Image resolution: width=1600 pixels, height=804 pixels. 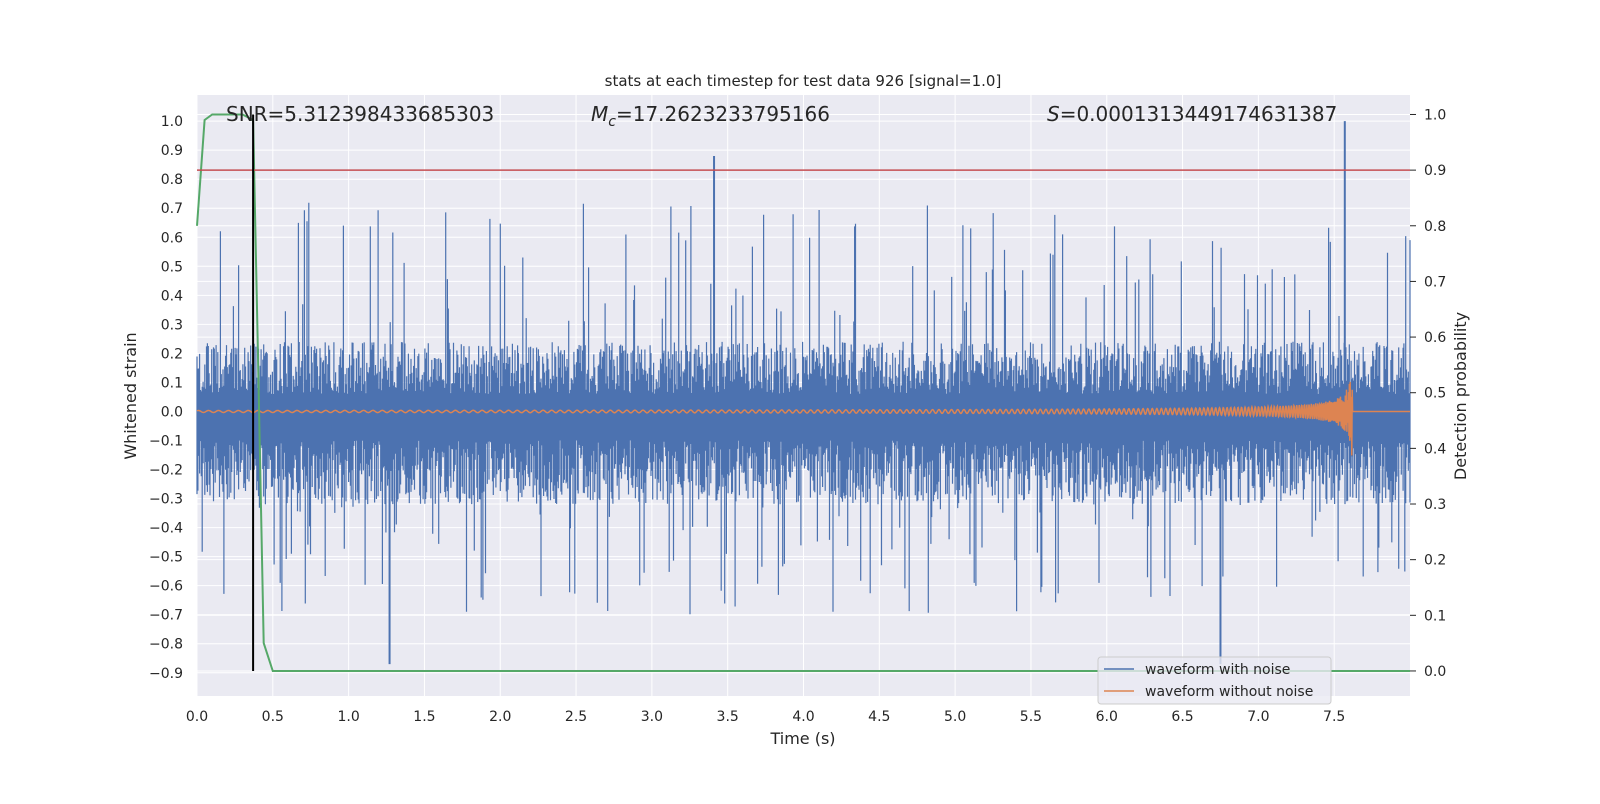 What do you see at coordinates (172, 383) in the screenshot?
I see `y-tick-label: 0.1` at bounding box center [172, 383].